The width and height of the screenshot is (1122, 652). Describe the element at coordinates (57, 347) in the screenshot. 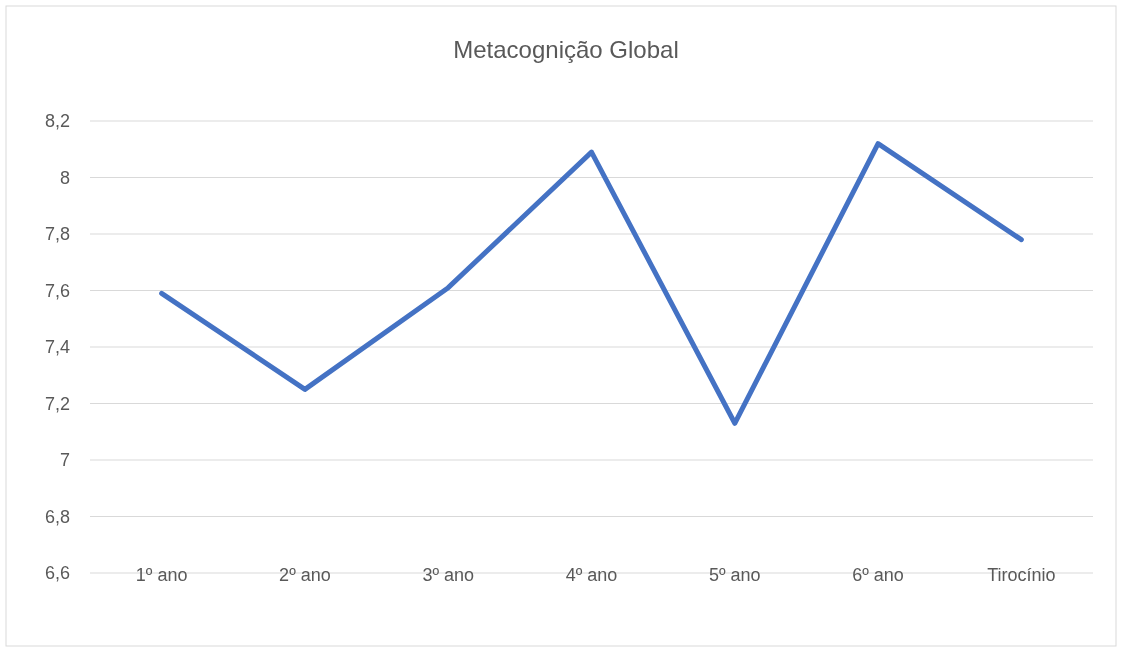

I see `y-tick-label: 7,4` at that location.